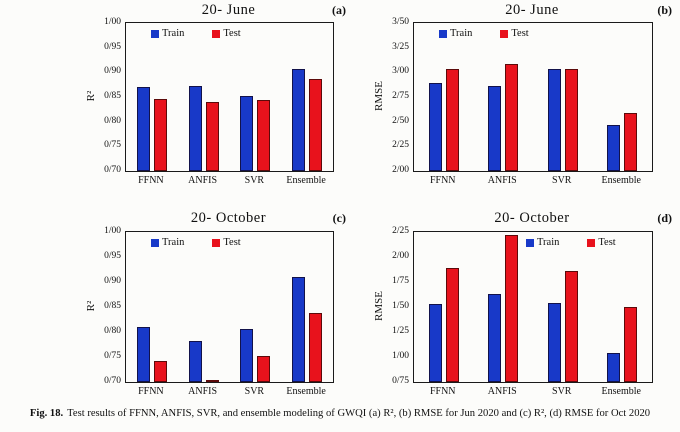 This screenshot has height=432, width=680. I want to click on y-tick-label: 2/25, so click(400, 145).